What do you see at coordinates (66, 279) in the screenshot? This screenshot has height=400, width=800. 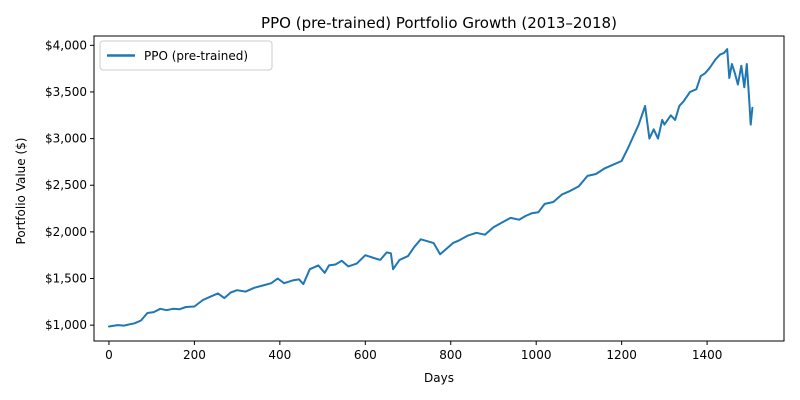 I see `y-tick-label: $1,500` at bounding box center [66, 279].